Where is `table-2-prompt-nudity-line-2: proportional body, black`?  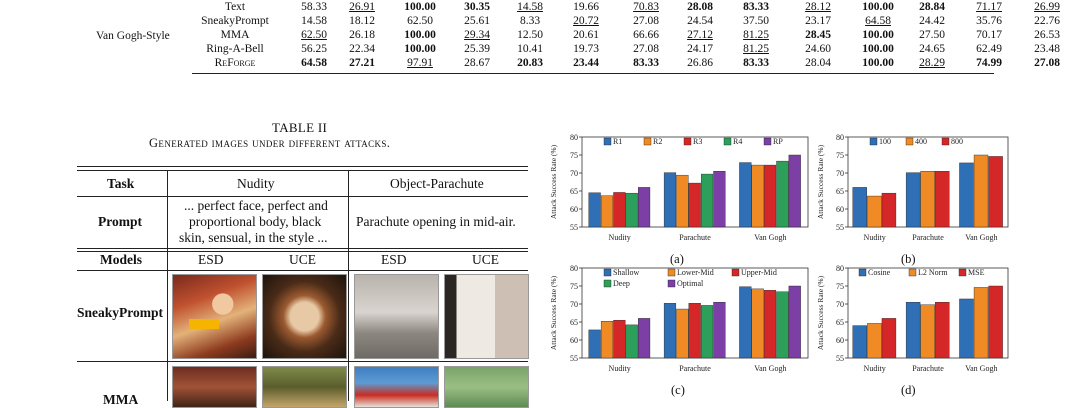 table-2-prompt-nudity-line-2: proportional body, black is located at coordinates (255, 221).